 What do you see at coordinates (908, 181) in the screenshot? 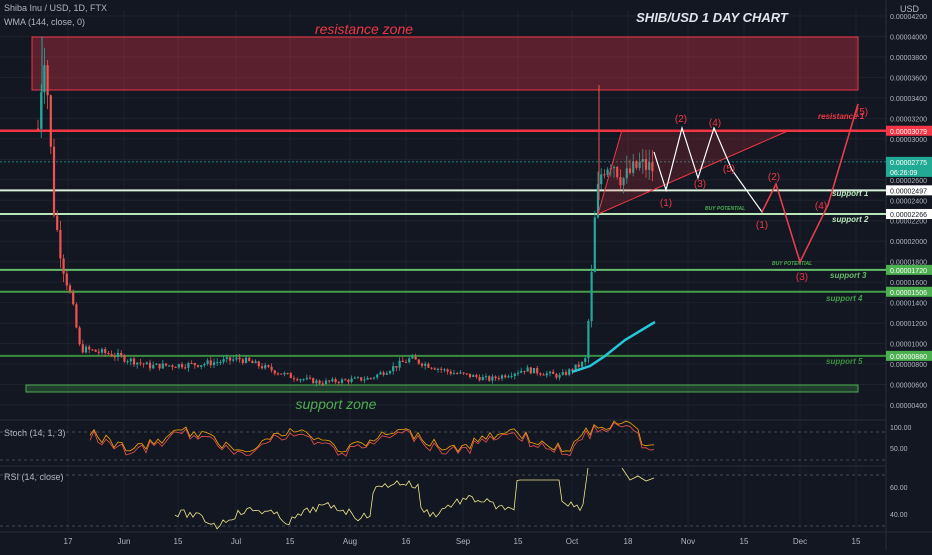
I see `y-tick-label: 0.00002600` at bounding box center [908, 181].